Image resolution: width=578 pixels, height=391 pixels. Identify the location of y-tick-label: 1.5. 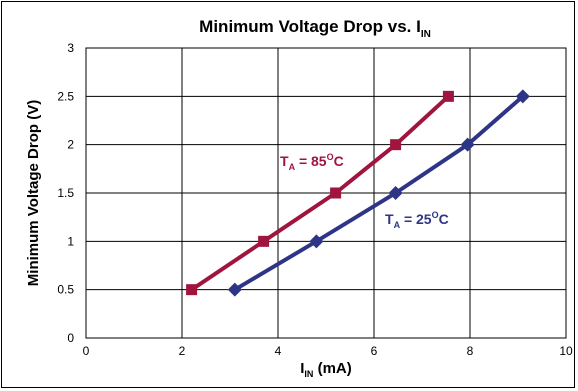
(65, 193).